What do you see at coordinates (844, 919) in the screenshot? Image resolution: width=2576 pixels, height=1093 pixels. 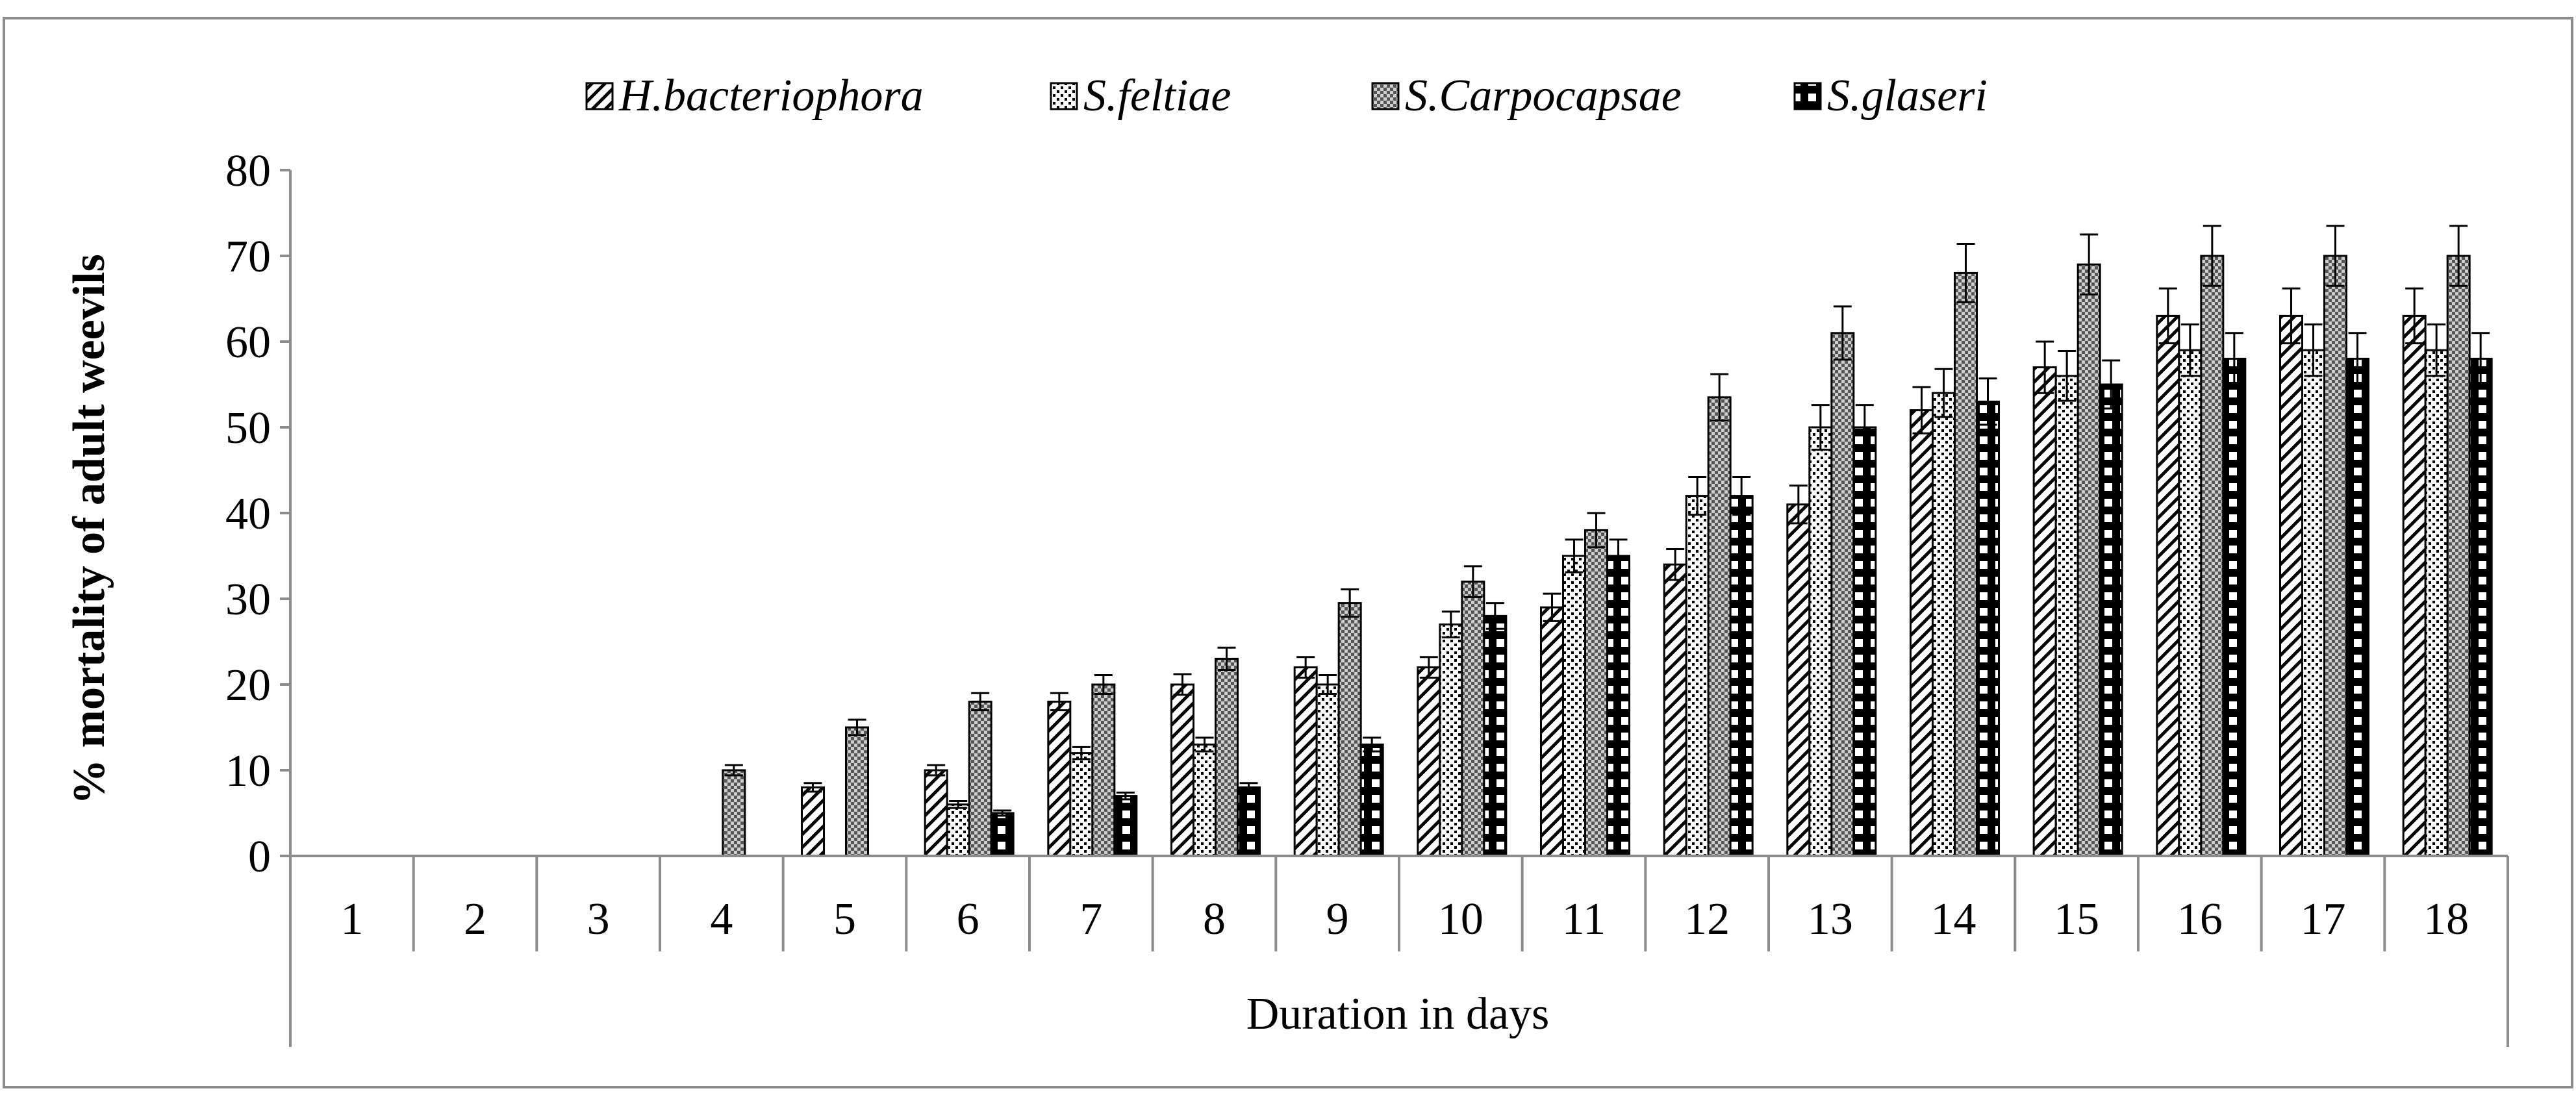 I see `x-tick-label: 5` at bounding box center [844, 919].